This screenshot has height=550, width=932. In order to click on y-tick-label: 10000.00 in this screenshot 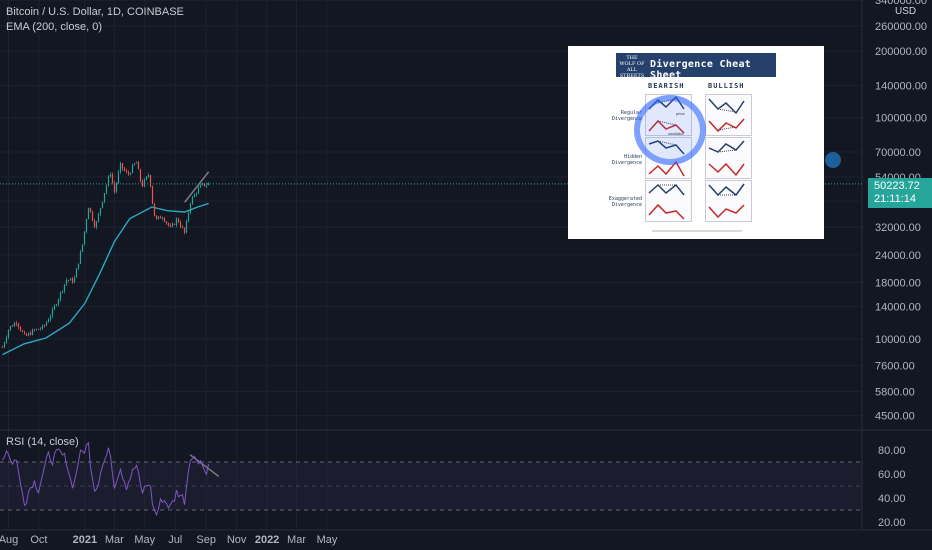, I will do `click(898, 340)`.